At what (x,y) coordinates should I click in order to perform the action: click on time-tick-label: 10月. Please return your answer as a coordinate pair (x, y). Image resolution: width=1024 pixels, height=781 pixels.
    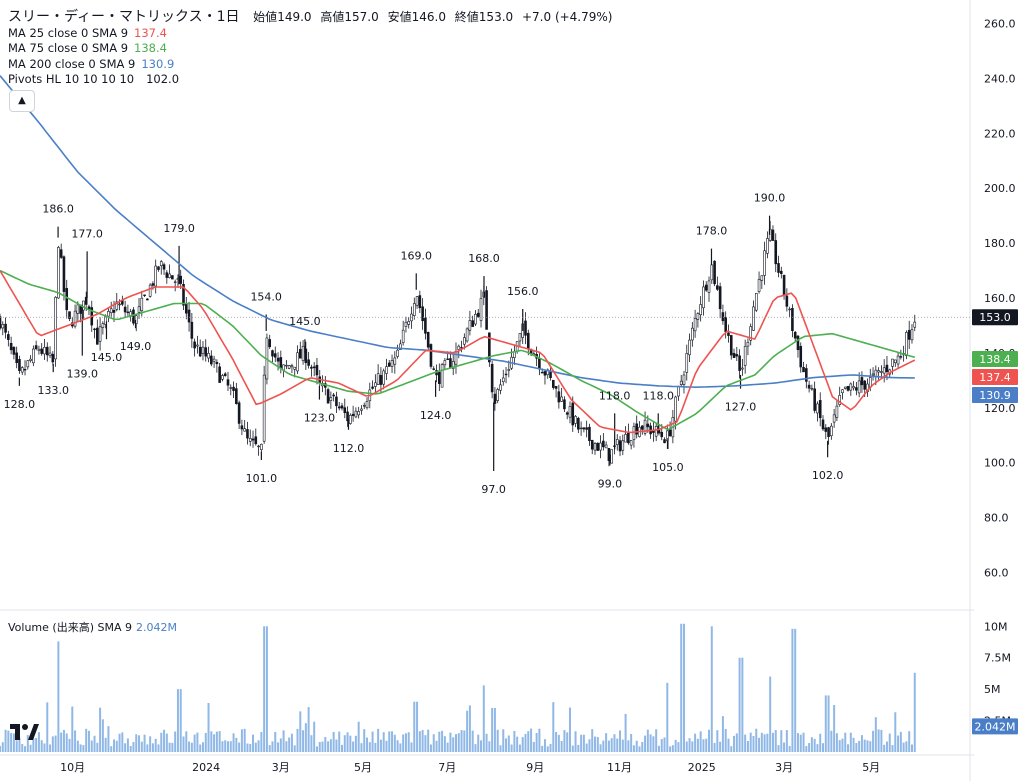
    Looking at the image, I should click on (72, 767).